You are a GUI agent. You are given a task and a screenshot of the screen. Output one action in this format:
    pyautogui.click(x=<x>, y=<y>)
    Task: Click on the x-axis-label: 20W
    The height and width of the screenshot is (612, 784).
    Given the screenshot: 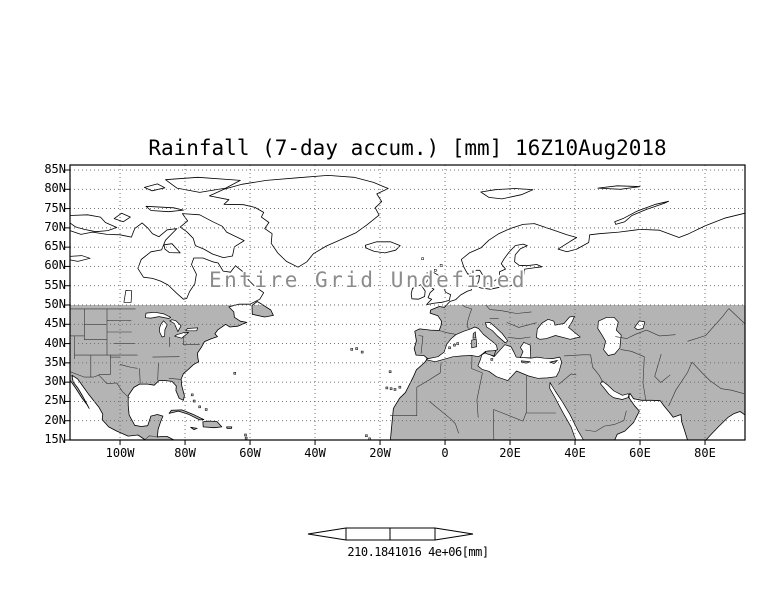 What is the action you would take?
    pyautogui.click(x=380, y=453)
    